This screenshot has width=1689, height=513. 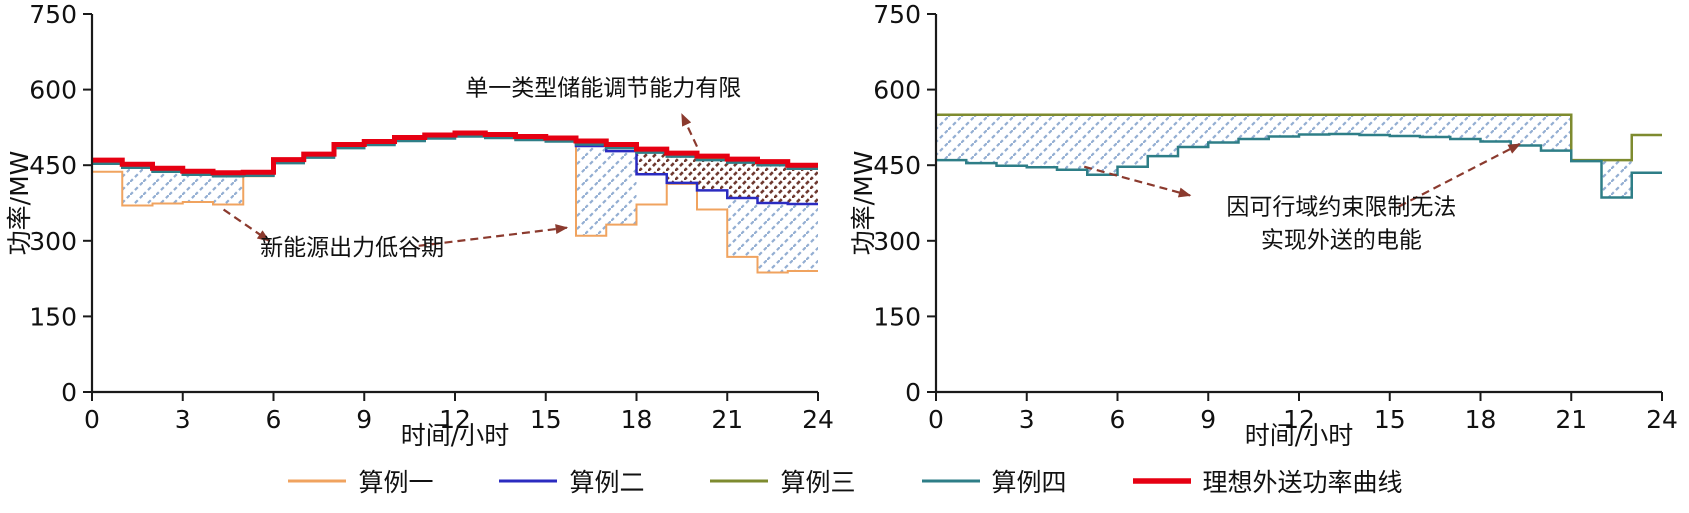 I want to click on legend: 算例一 算例二 算例三 算例四 理想外送功率曲线, so click(x=844, y=481).